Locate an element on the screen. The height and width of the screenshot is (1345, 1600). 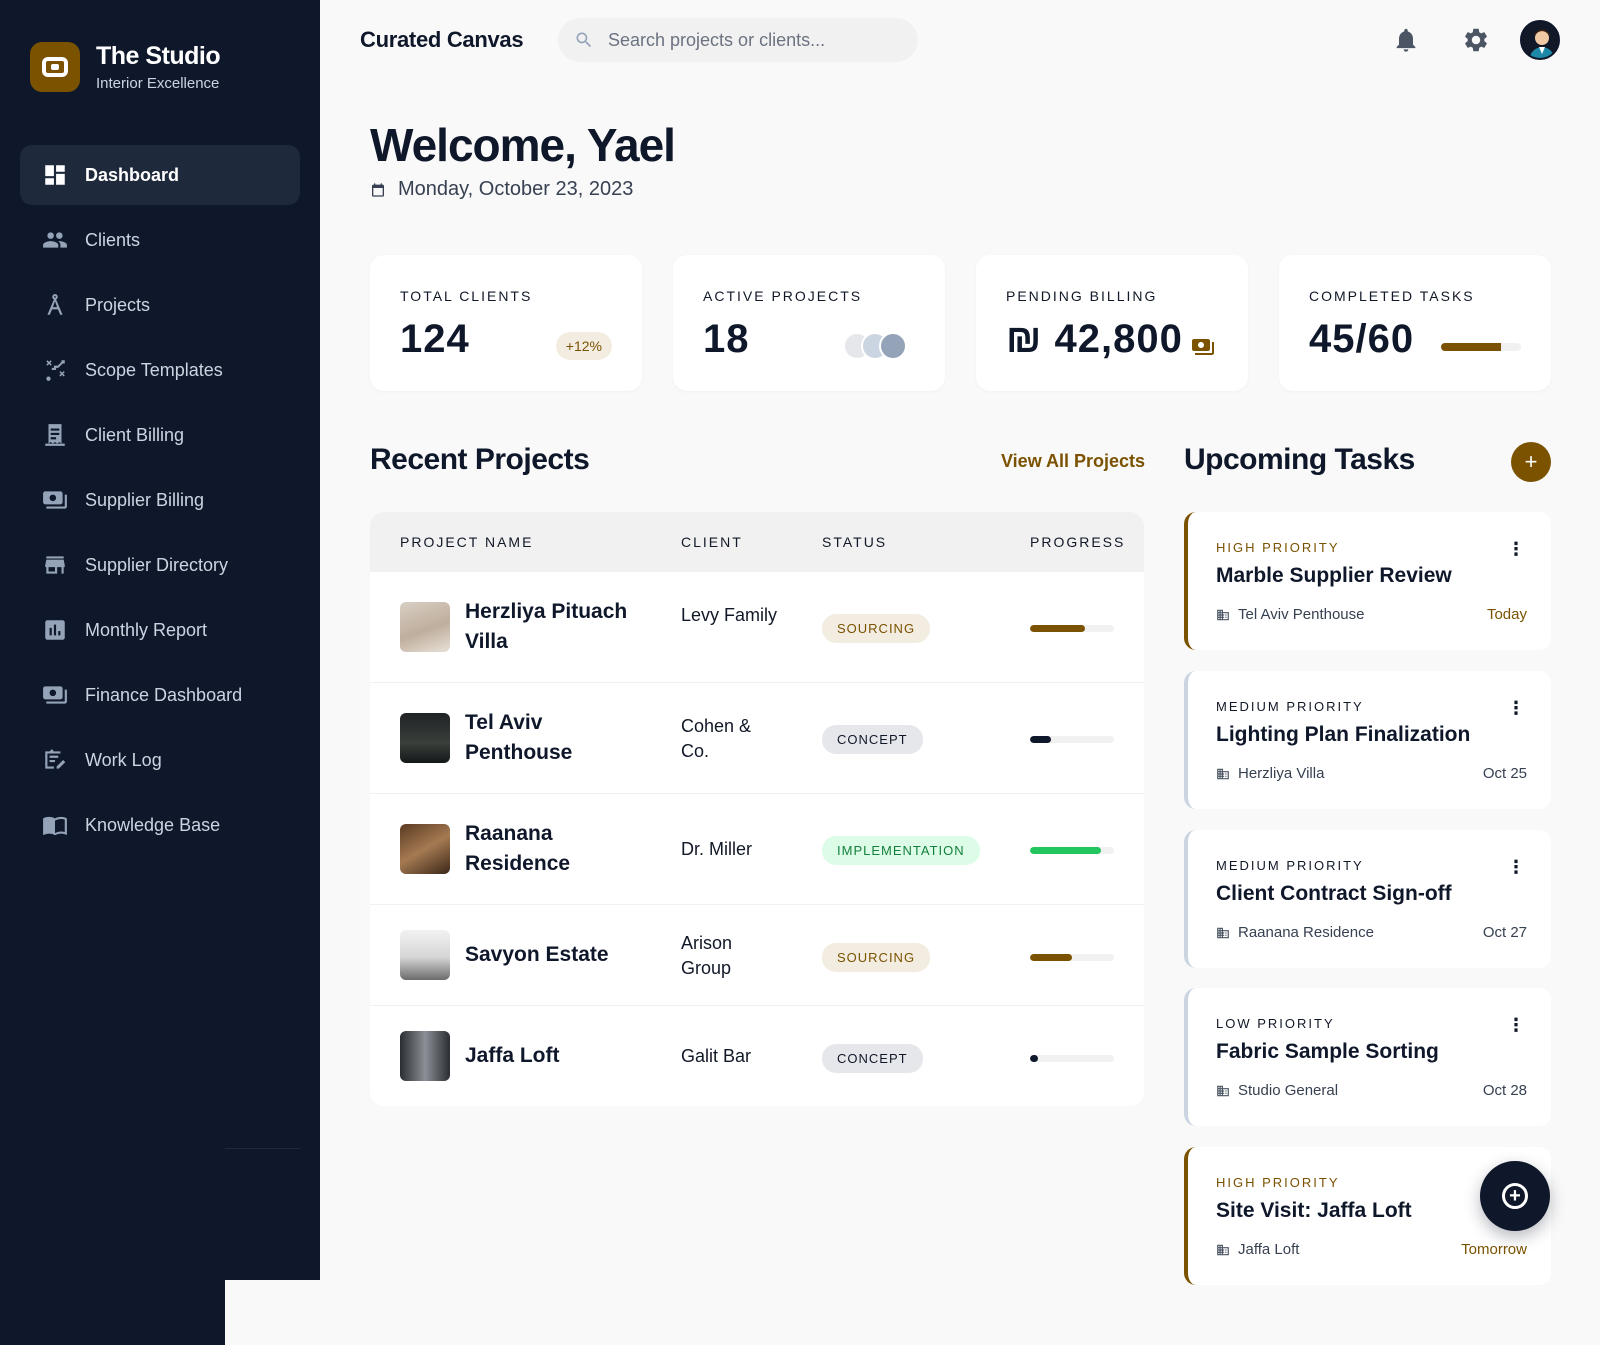
users-icon is located at coordinates (55, 240).